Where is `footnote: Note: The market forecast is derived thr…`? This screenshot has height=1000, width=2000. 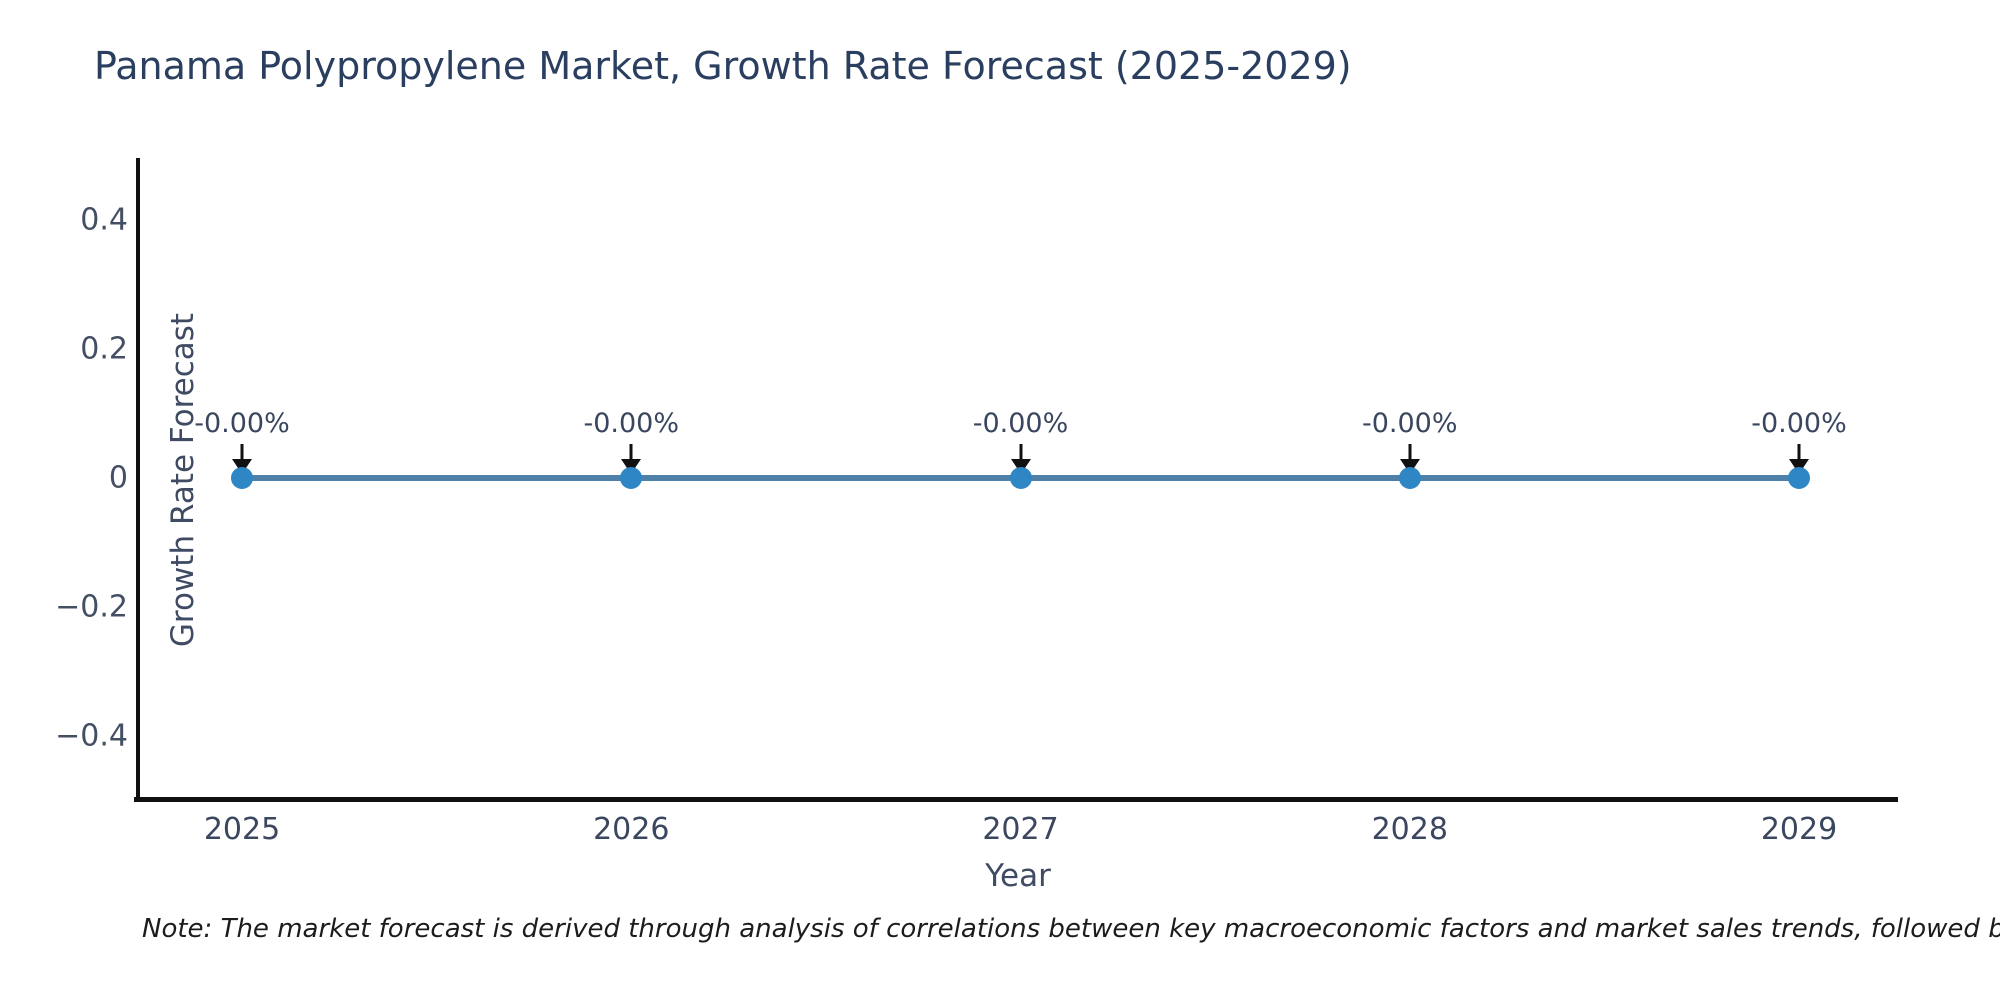
footnote: Note: The market forecast is derived thr… is located at coordinates (1071, 929).